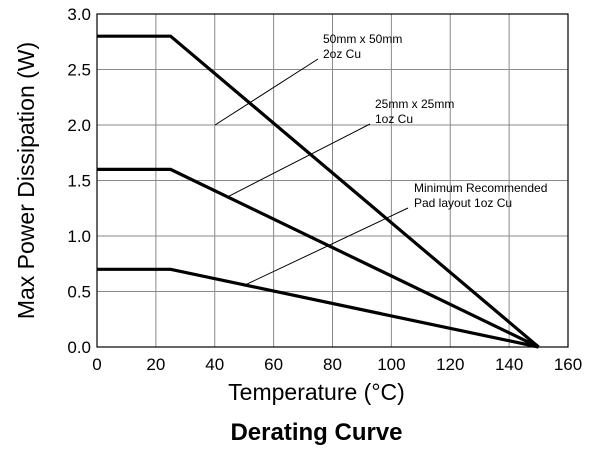 The width and height of the screenshot is (597, 451). I want to click on annotation-text: 50mm x 50mm, so click(362, 39).